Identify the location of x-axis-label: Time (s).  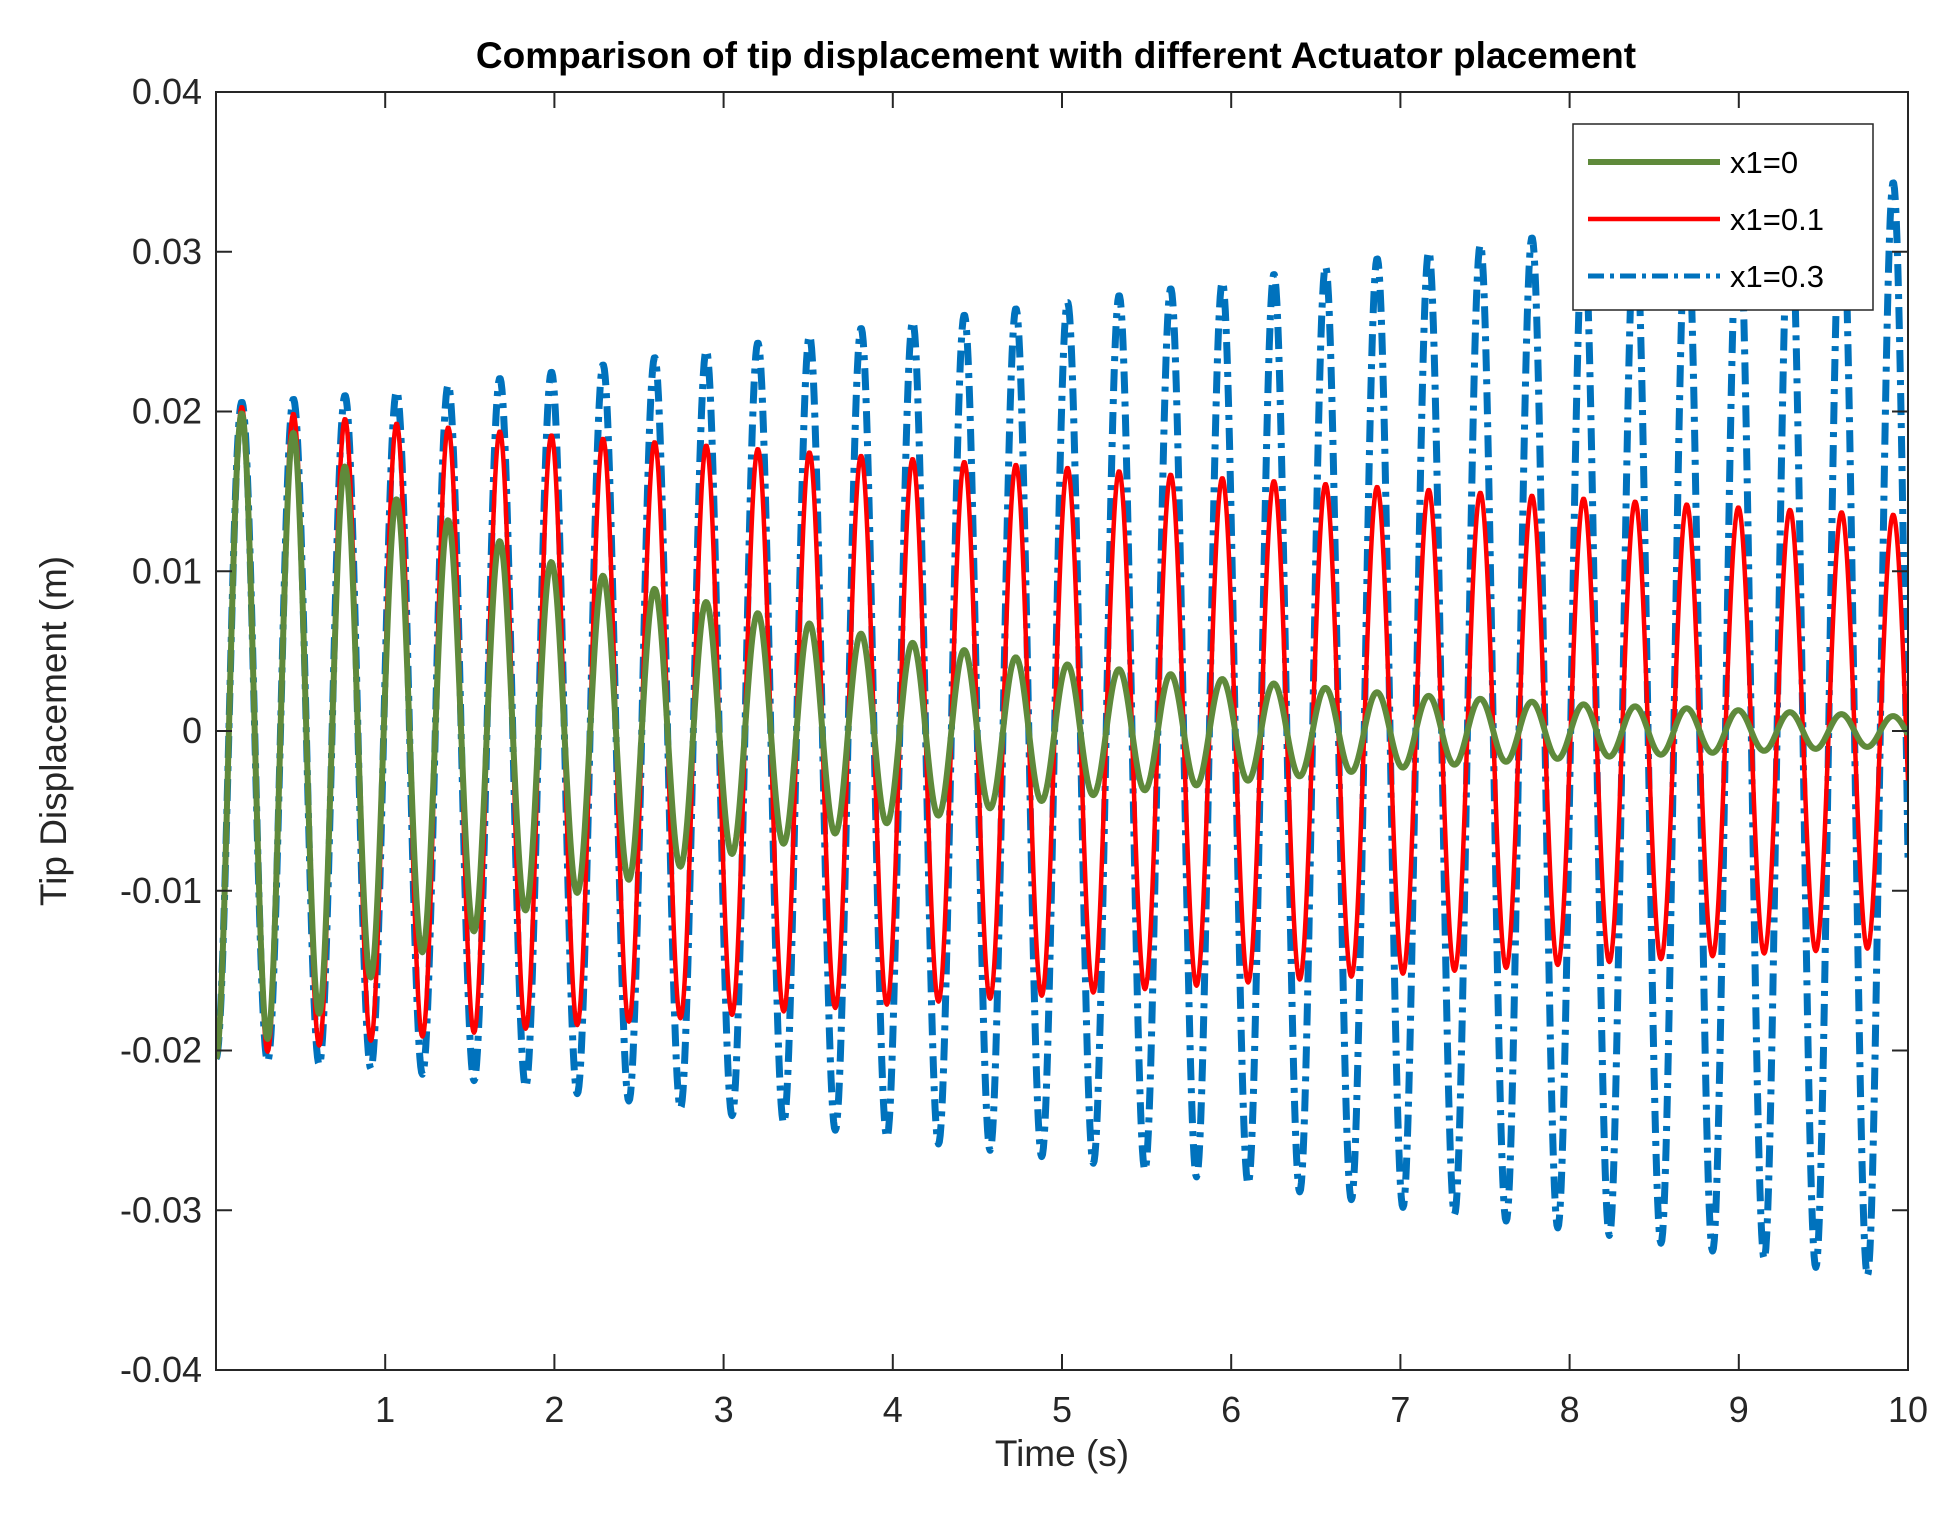
(1062, 1453).